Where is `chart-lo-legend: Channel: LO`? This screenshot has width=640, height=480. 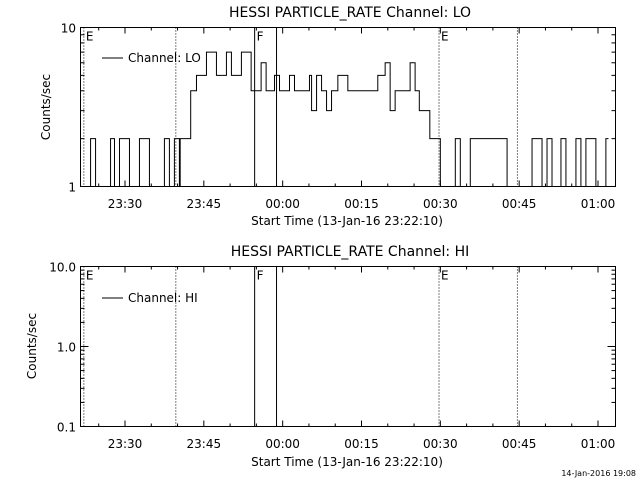 chart-lo-legend: Channel: LO is located at coordinates (151, 58).